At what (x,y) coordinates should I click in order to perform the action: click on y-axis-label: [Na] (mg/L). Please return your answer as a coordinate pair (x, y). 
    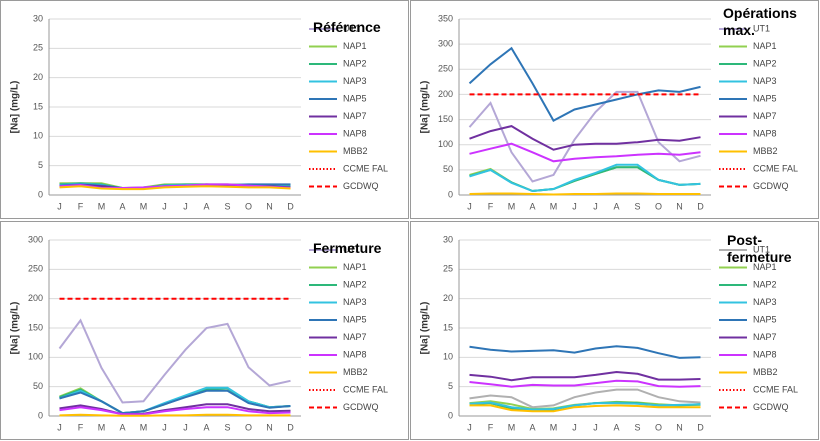
    Looking at the image, I should click on (15, 328).